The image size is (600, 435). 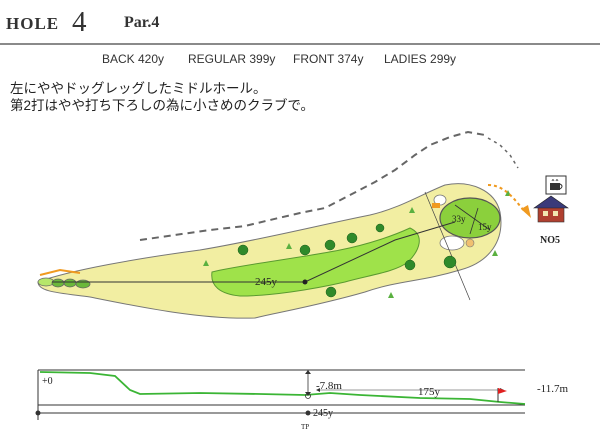 What do you see at coordinates (300, 22) in the screenshot?
I see `hole-header: HOLE 4 Par.4` at bounding box center [300, 22].